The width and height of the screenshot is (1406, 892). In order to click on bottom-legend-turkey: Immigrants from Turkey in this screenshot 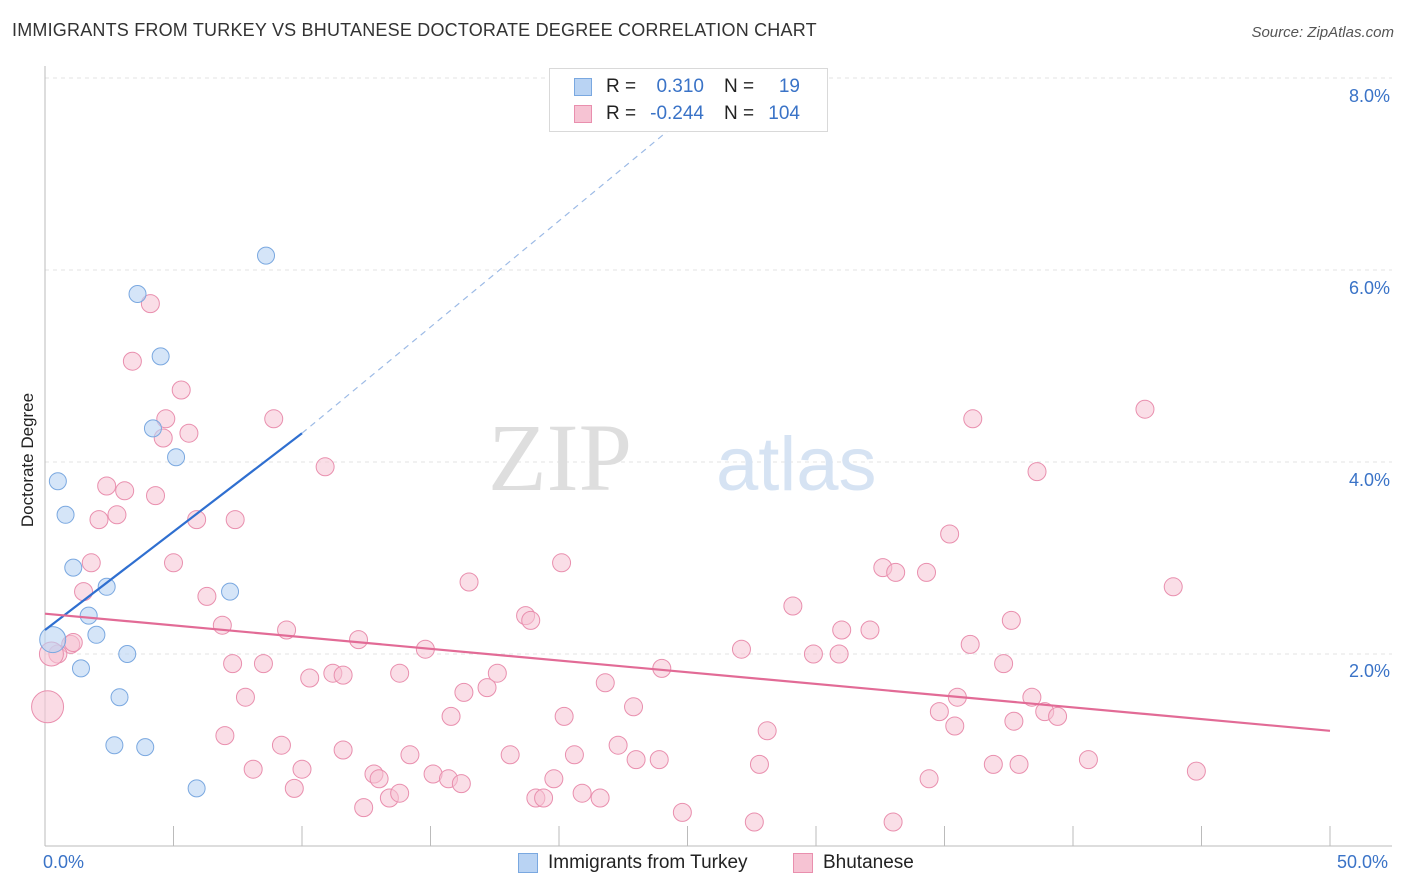, I will do `click(633, 863)`.